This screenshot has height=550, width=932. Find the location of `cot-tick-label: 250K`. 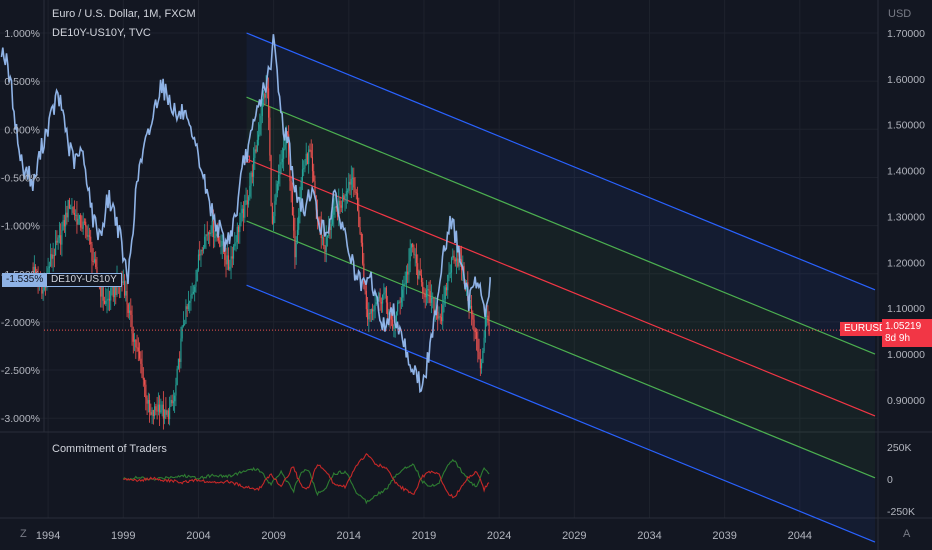

cot-tick-label: 250K is located at coordinates (899, 448).